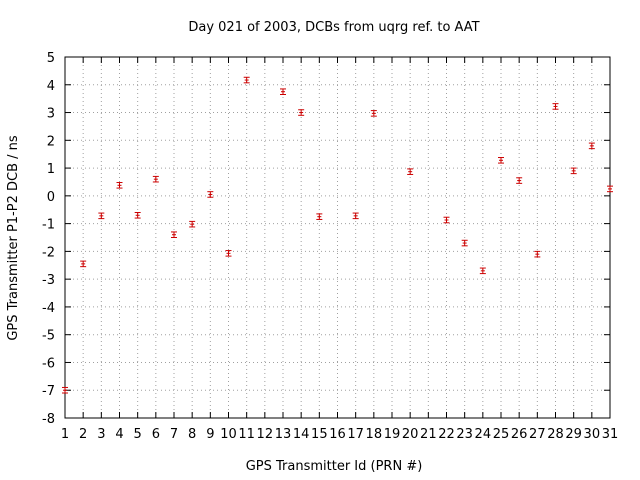  What do you see at coordinates (51, 86) in the screenshot?
I see `y-tick-label: 4` at bounding box center [51, 86].